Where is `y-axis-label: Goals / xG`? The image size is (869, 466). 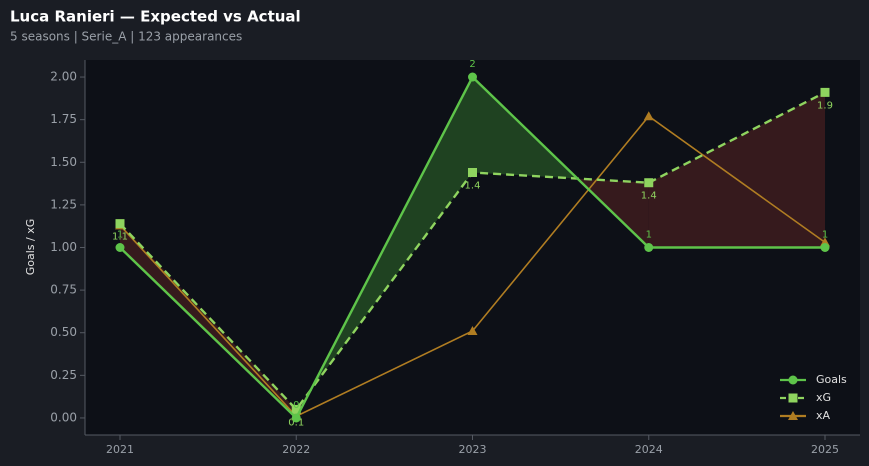
y-axis-label: Goals / xG is located at coordinates (30, 247).